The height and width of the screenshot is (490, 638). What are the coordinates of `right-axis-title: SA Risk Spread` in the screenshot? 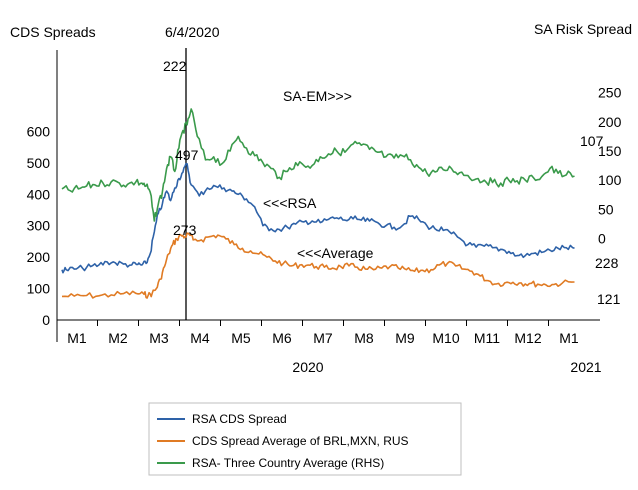 It's located at (583, 29).